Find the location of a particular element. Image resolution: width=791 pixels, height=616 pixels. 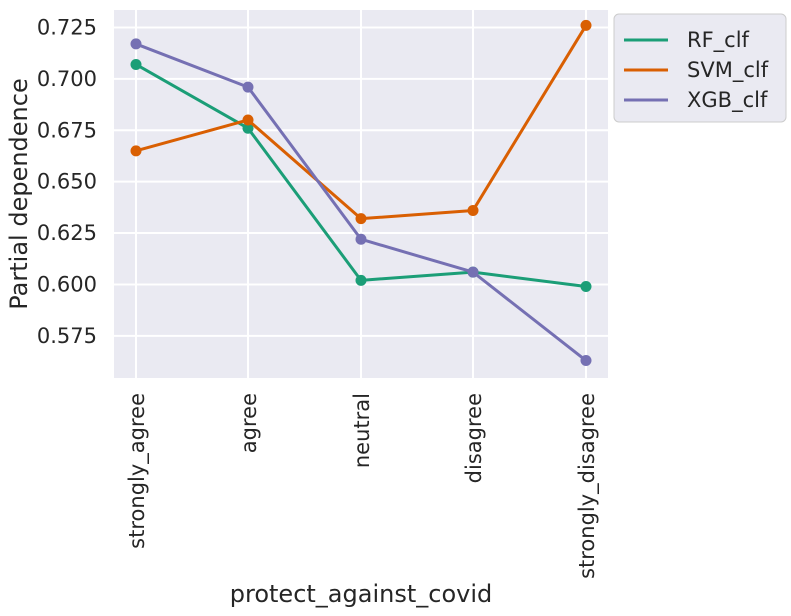

y-tick-label: 0.650 is located at coordinates (67, 182).